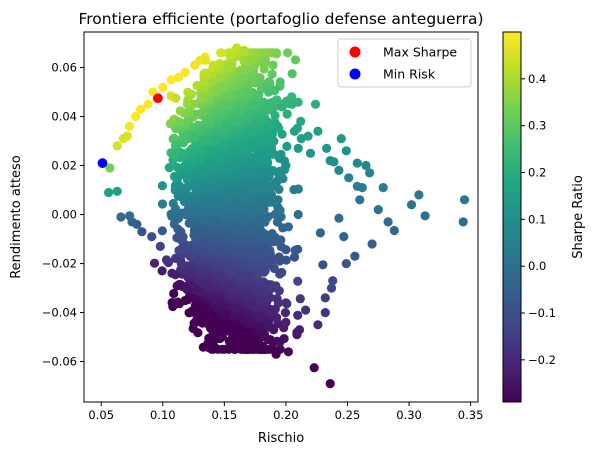 The width and height of the screenshot is (594, 459). I want to click on colorbar-tick-label: 0.1, so click(537, 219).